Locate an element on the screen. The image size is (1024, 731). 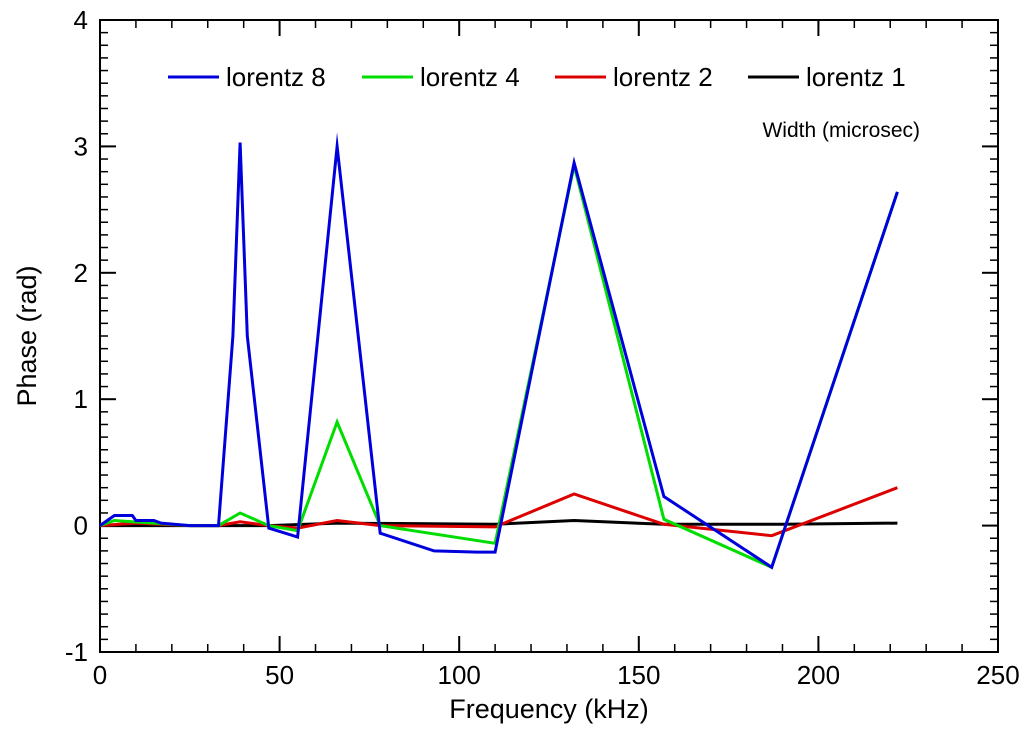
legend-label: lorentz 4 is located at coordinates (470, 77).